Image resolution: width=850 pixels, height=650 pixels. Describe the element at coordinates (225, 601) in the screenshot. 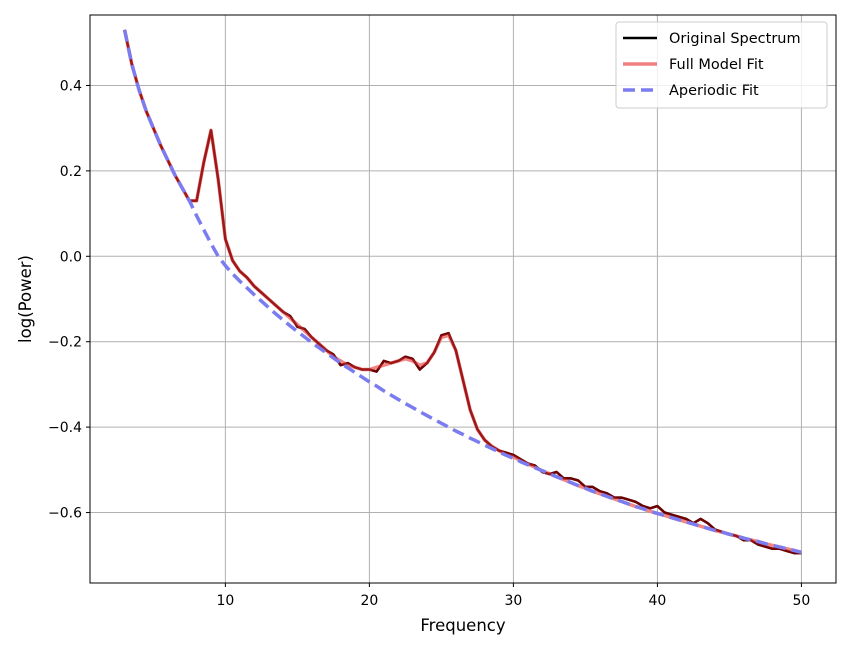

I see `x-tick-label: 10` at that location.